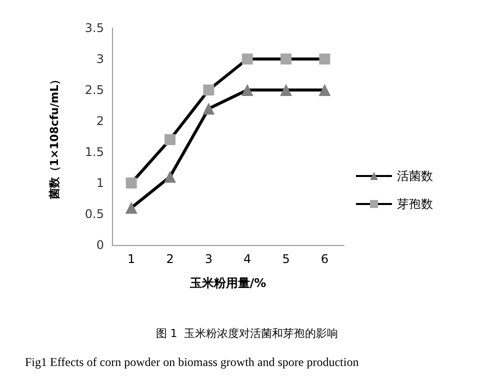 This screenshot has width=494, height=384. Describe the element at coordinates (192, 362) in the screenshot. I see `caption: Fig1 Effects of corn powder on biomass growth and spore production` at that location.